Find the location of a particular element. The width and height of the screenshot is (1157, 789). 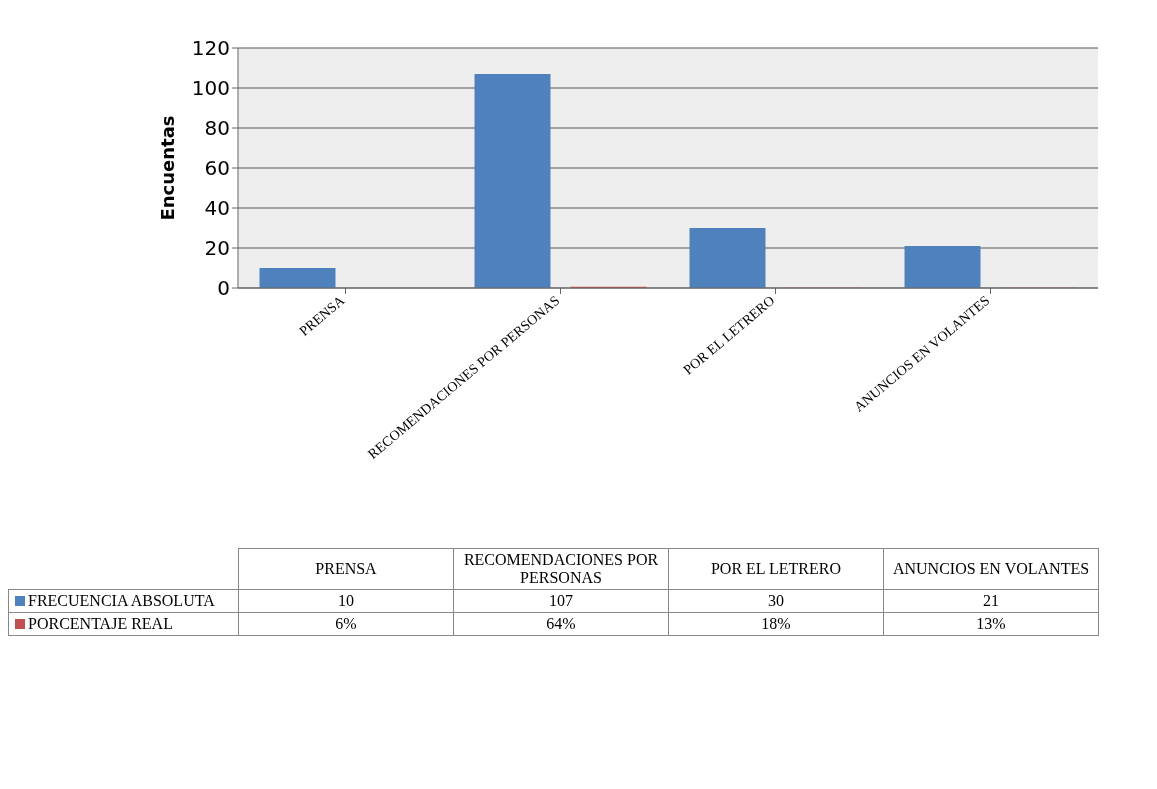

data-label: 21 is located at coordinates (991, 601).